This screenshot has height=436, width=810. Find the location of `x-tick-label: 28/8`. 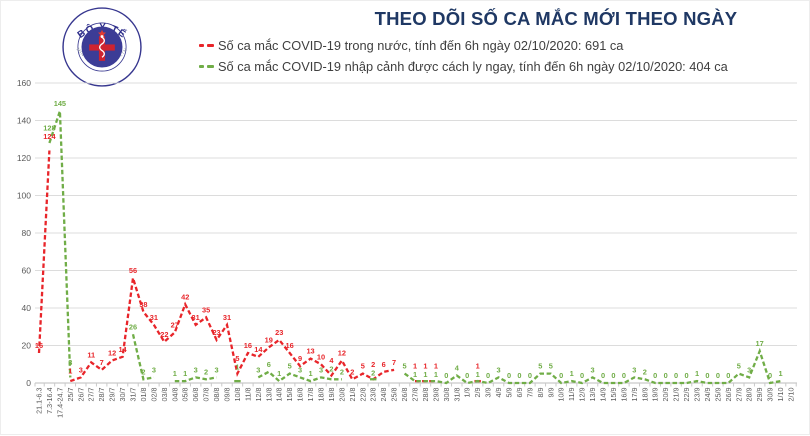

x-tick-label: 28/8 is located at coordinates (425, 395).